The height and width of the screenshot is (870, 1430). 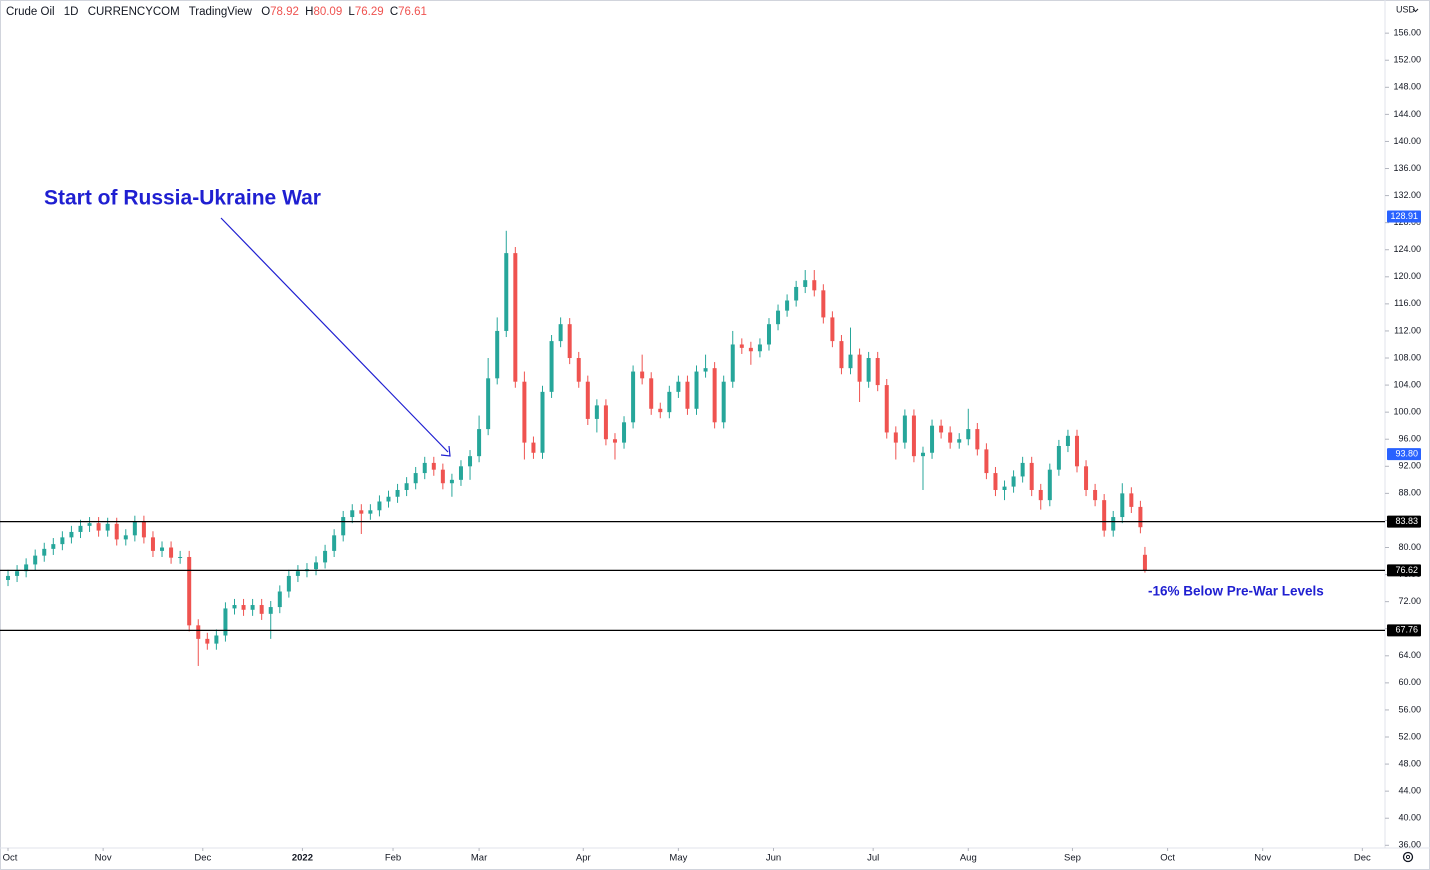 I want to click on x-tick-label: Jun, so click(x=773, y=858).